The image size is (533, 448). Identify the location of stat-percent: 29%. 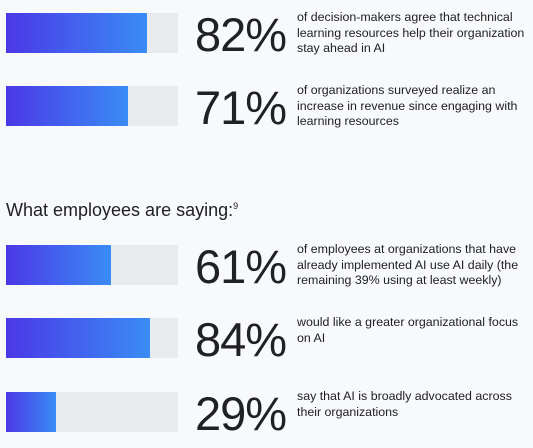
(241, 413).